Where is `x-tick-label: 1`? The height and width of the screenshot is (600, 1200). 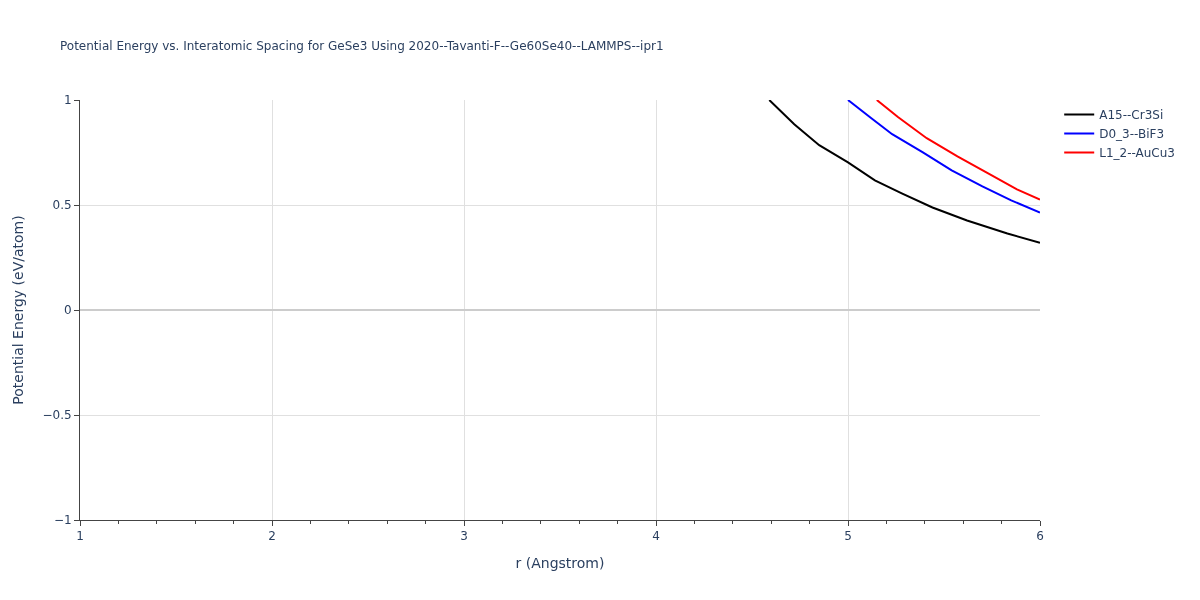
x-tick-label: 1 is located at coordinates (80, 536).